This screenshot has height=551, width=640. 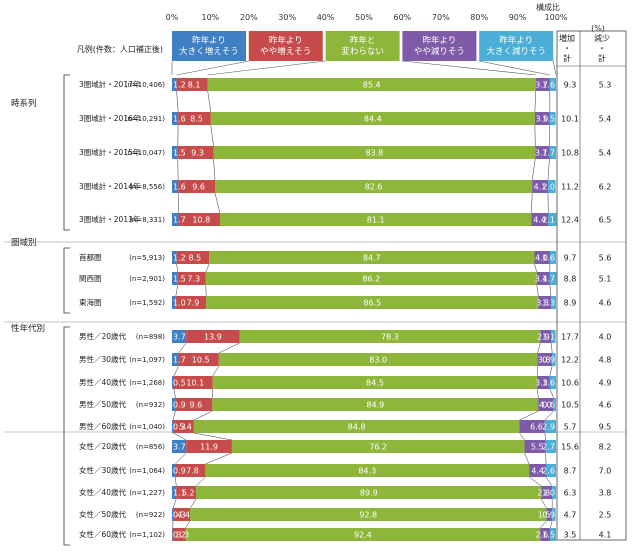 I want to click on side-header: 計, so click(x=567, y=58).